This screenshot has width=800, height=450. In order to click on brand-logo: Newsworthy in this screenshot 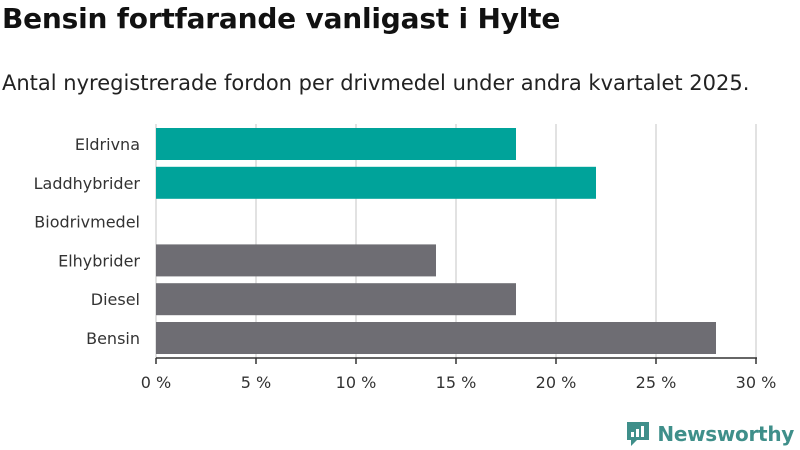, I will do `click(709, 434)`.